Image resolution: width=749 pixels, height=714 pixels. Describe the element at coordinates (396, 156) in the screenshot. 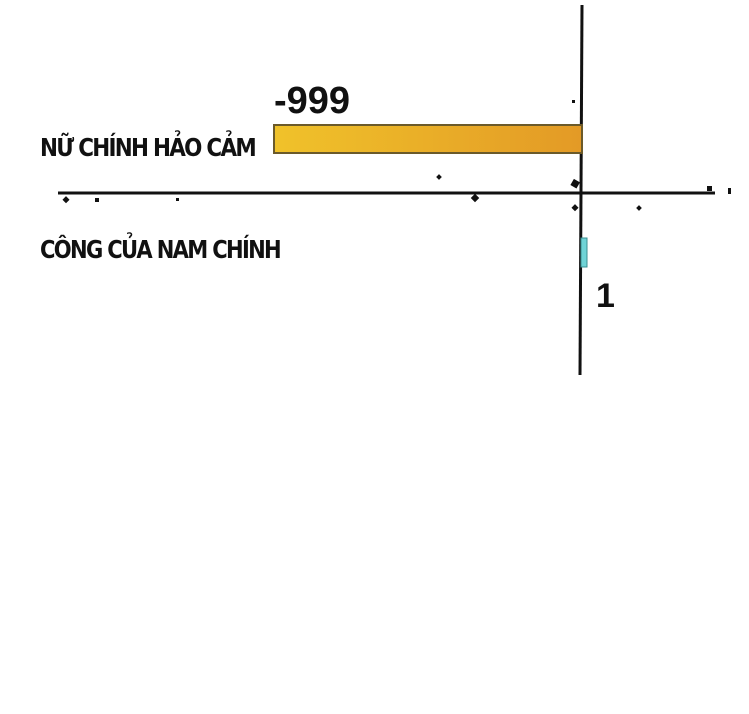

I see `debris-decoration` at that location.